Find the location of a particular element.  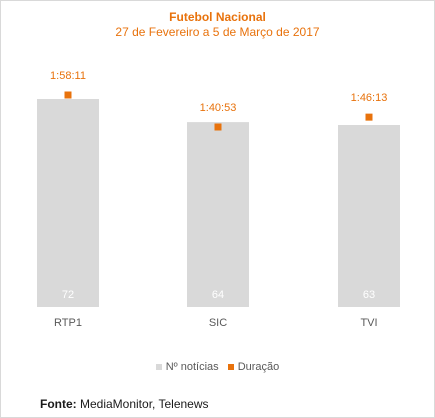

bar-tvi is located at coordinates (369, 216).